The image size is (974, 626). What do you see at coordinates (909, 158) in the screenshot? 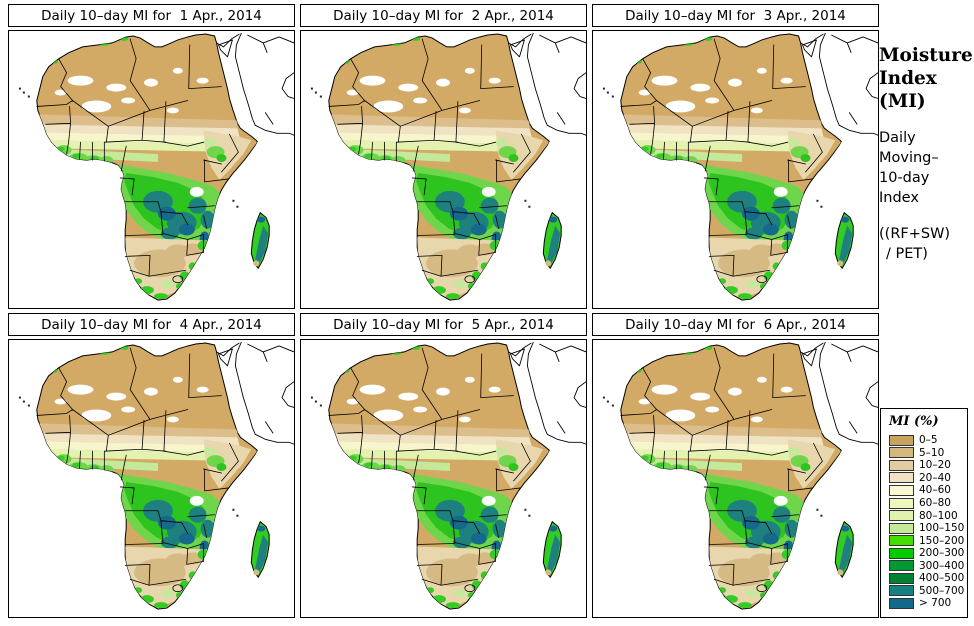
I see `figure-subtitle-line: Moving–` at bounding box center [909, 158].